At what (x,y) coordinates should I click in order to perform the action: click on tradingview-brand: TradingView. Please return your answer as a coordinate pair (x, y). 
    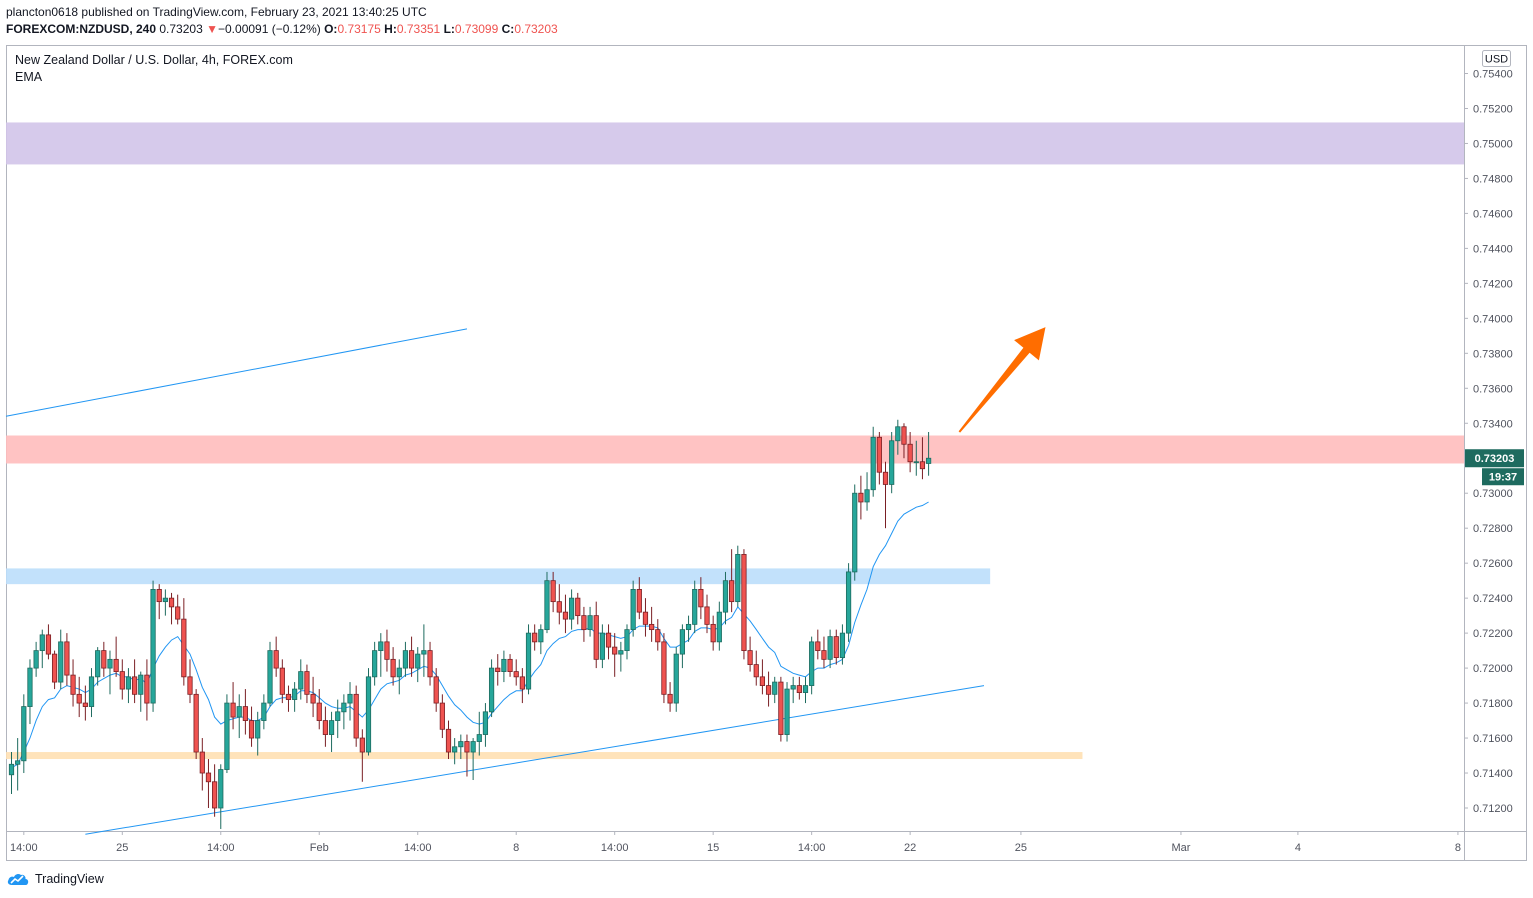
    Looking at the image, I should click on (55, 879).